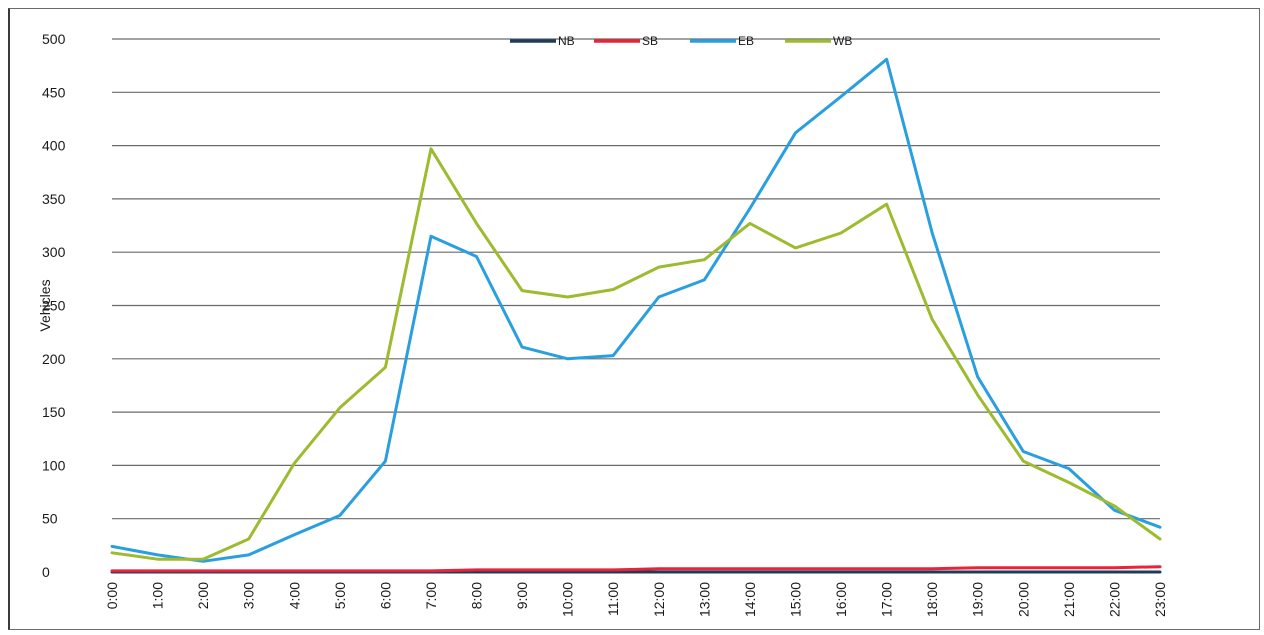 Image resolution: width=1264 pixels, height=635 pixels. What do you see at coordinates (249, 595) in the screenshot?
I see `x-tick-label: 3:00` at bounding box center [249, 595].